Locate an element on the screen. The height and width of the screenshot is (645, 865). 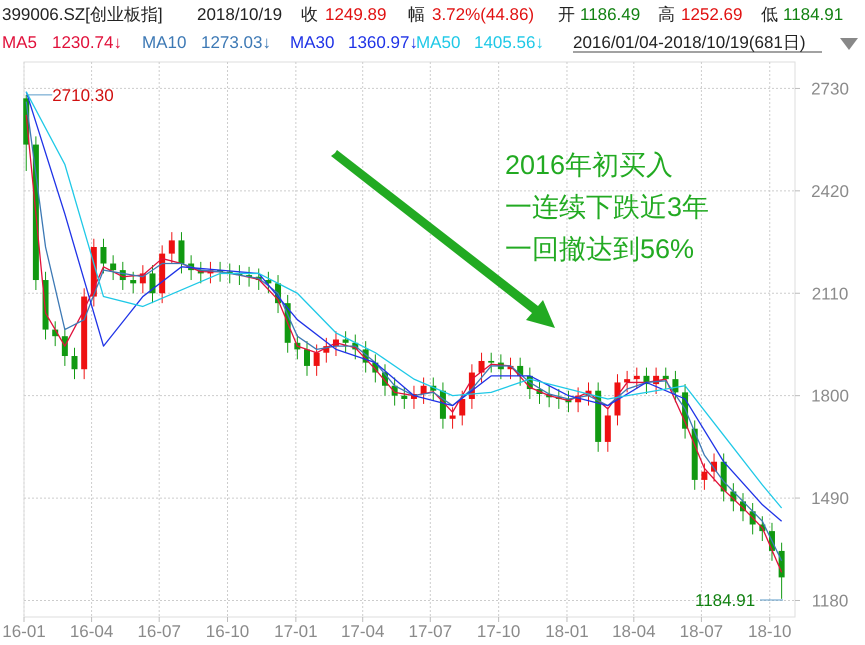
annotation: 一连续下跌近3年 is located at coordinates (607, 207).